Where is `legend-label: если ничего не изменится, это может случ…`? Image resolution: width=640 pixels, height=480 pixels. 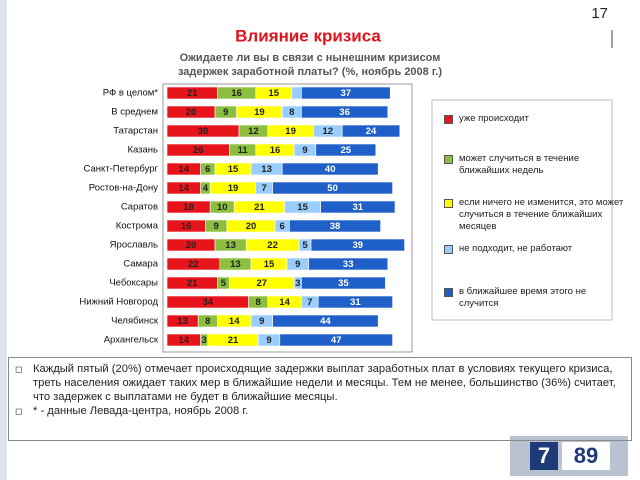 legend-label: если ничего не изменится, это может случ… is located at coordinates (541, 214).